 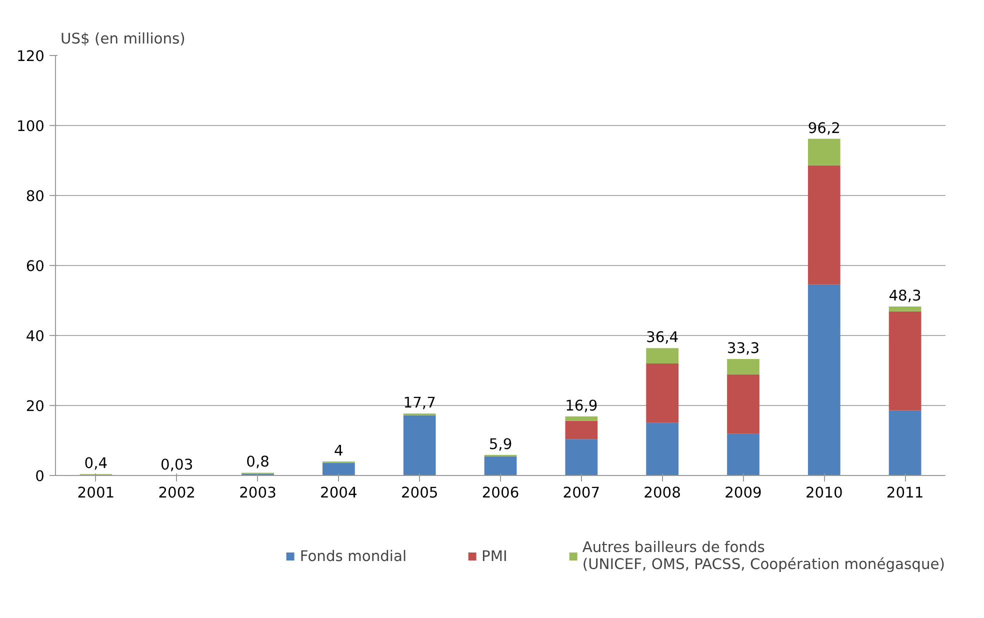 I want to click on x-tick-label: 2006, so click(x=501, y=493).